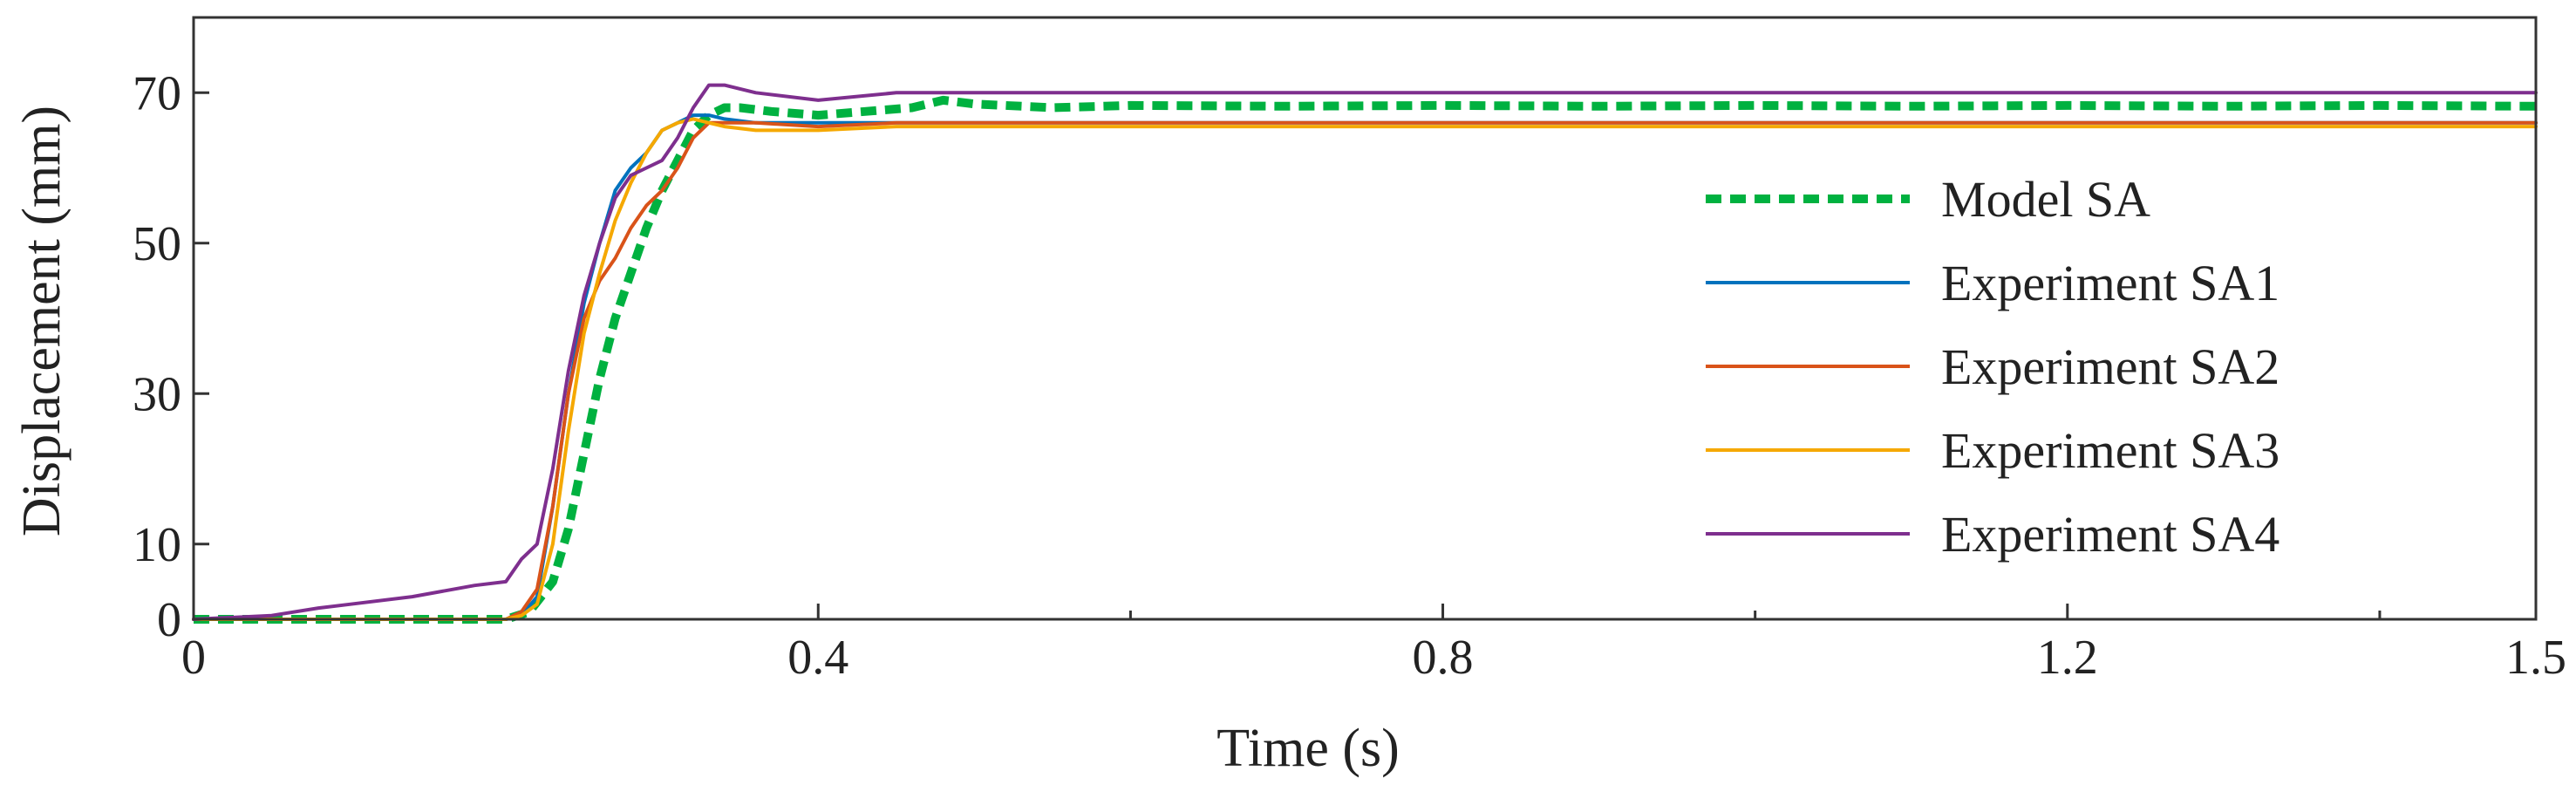 The image size is (2576, 785). I want to click on legend-label: Model SA, so click(2046, 199).